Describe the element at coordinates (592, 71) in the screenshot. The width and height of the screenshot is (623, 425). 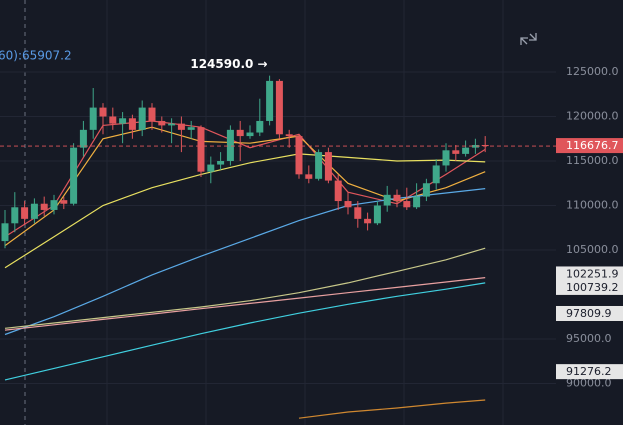
I see `y-tick-label: 125000.0` at that location.